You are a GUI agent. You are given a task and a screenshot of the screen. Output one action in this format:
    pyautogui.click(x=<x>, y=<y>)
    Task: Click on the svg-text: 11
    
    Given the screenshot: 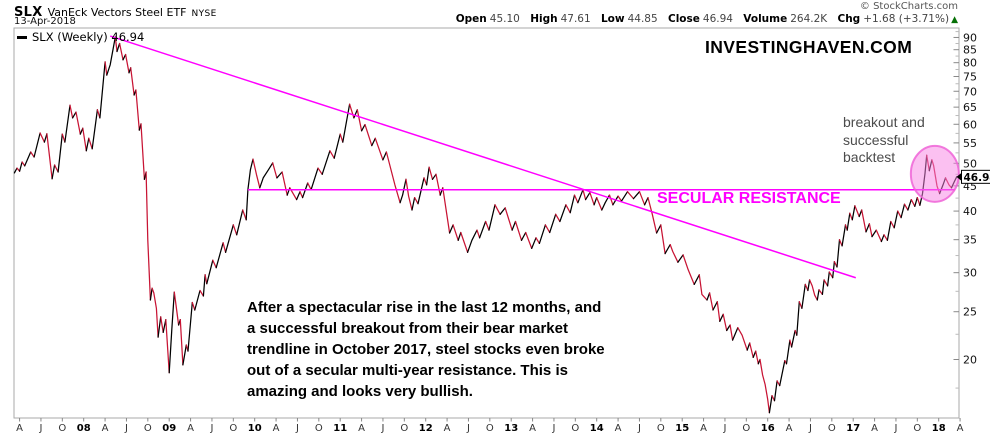 What is the action you would take?
    pyautogui.click(x=340, y=428)
    